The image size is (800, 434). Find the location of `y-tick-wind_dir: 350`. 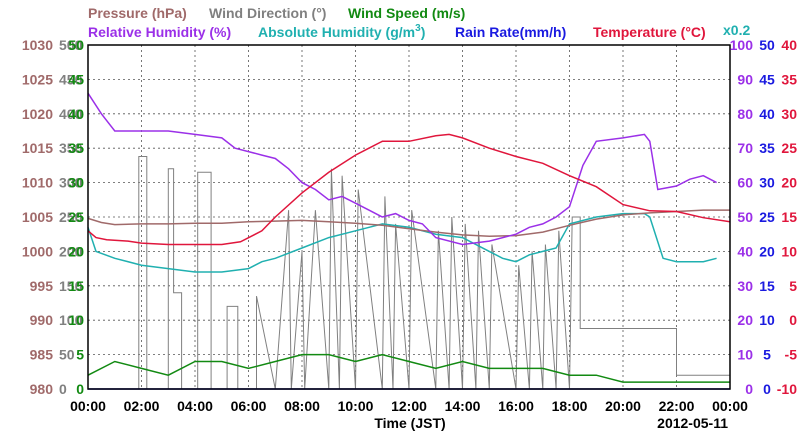

y-tick-wind_dir: 350 is located at coordinates (71, 148).